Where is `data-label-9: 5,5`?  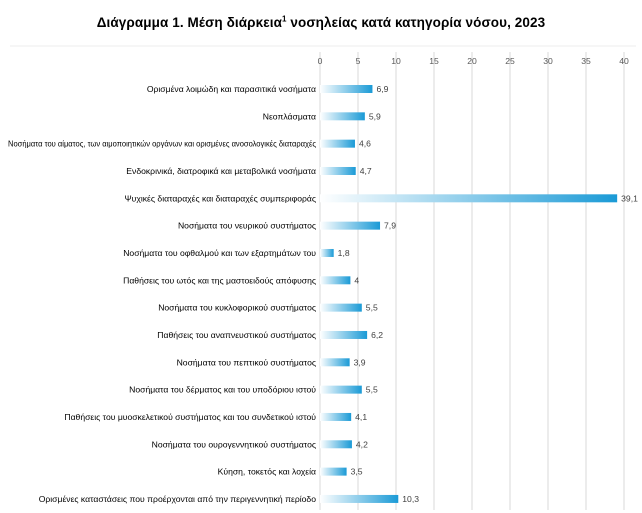 data-label-9: 5,5 is located at coordinates (372, 308).